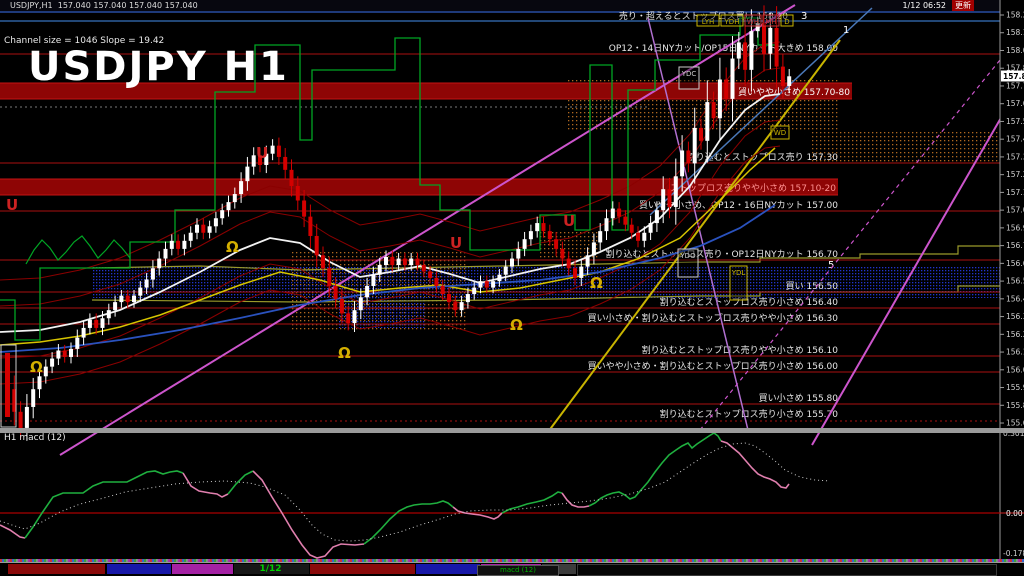 The image size is (1024, 576). What do you see at coordinates (1015, 316) in the screenshot?
I see `price-axis-label: 156.350` at bounding box center [1015, 316].